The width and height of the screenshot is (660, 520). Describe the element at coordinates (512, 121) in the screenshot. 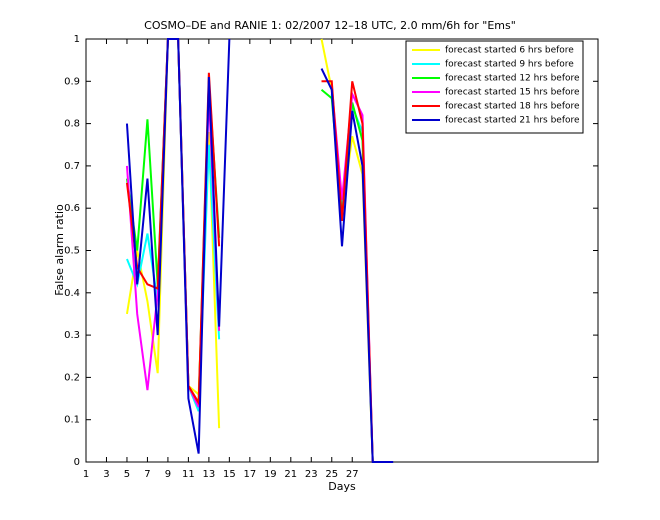

I see `legend-label: forecast started 21 hrs before` at that location.